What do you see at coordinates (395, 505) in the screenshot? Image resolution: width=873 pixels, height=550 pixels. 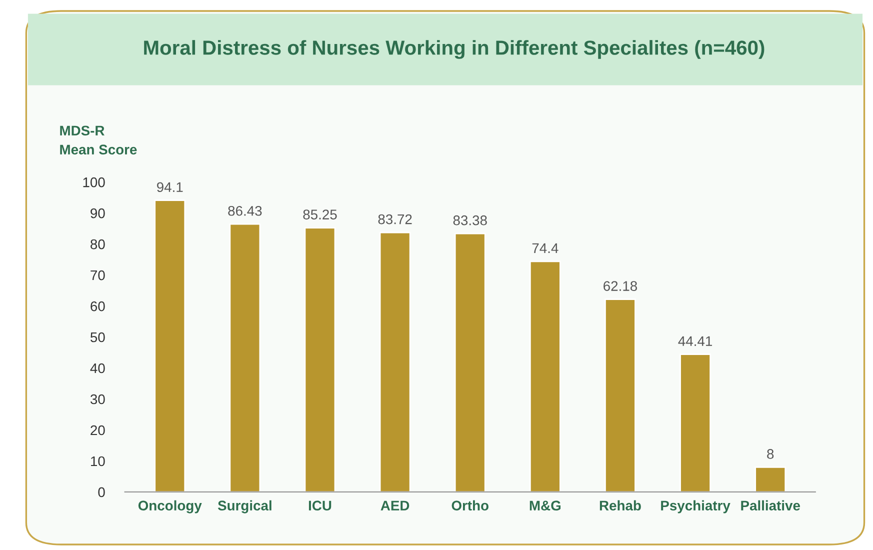 I see `x-tick-label: AED` at bounding box center [395, 505].